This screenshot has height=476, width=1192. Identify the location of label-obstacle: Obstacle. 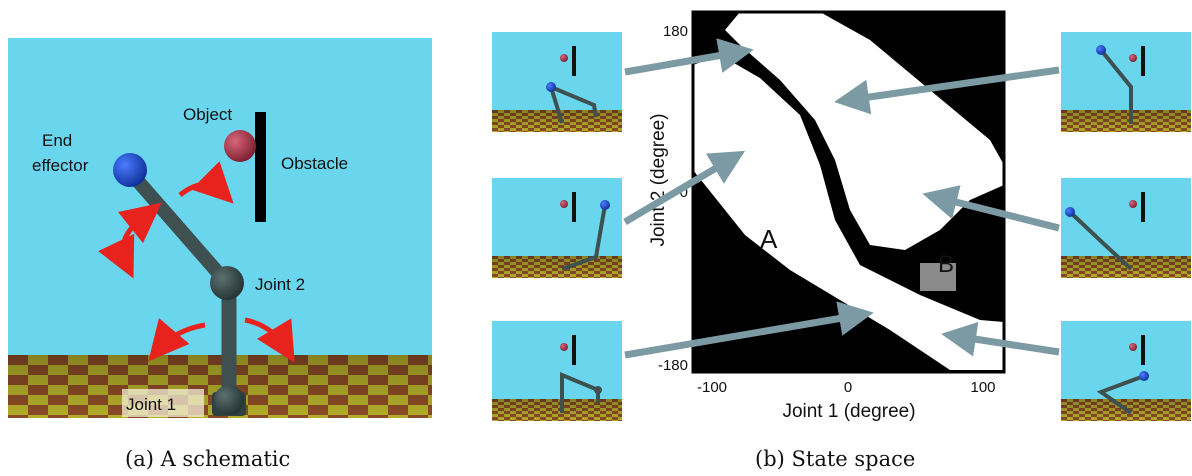
(314, 163).